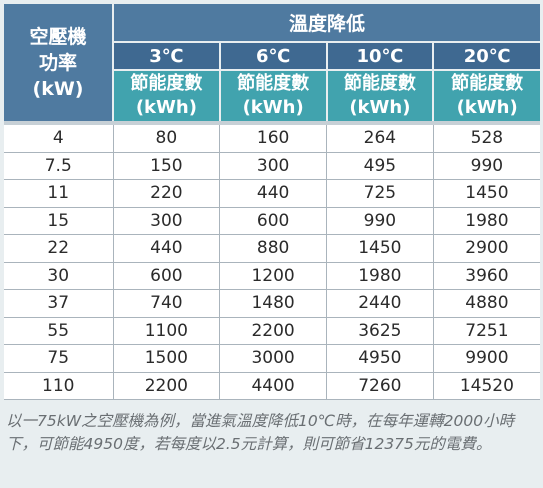 Image resolution: width=543 pixels, height=488 pixels. I want to click on table-cell: 1100, so click(167, 331).